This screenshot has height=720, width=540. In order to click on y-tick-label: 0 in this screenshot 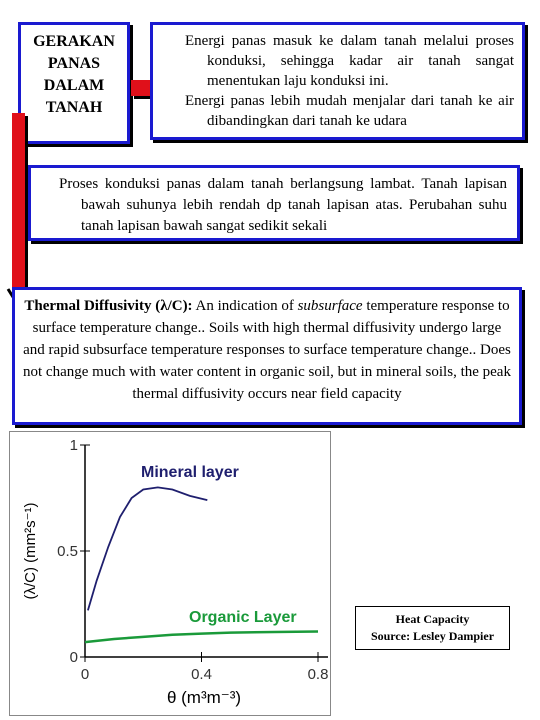, I will do `click(74, 657)`.